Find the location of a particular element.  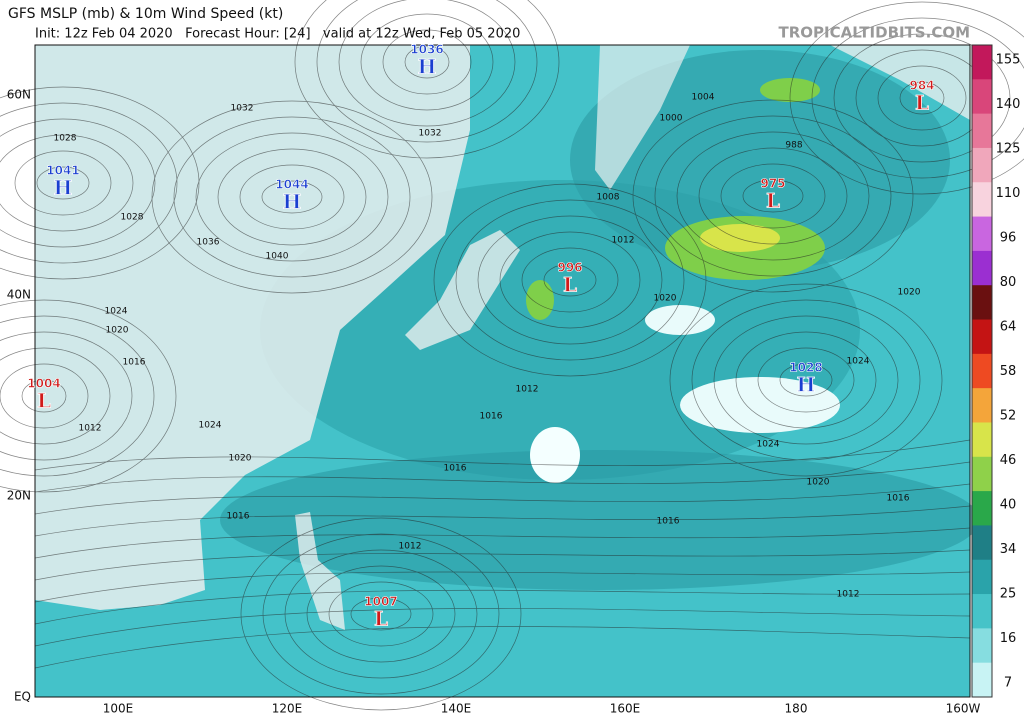

lon-label: 160E is located at coordinates (625, 709).